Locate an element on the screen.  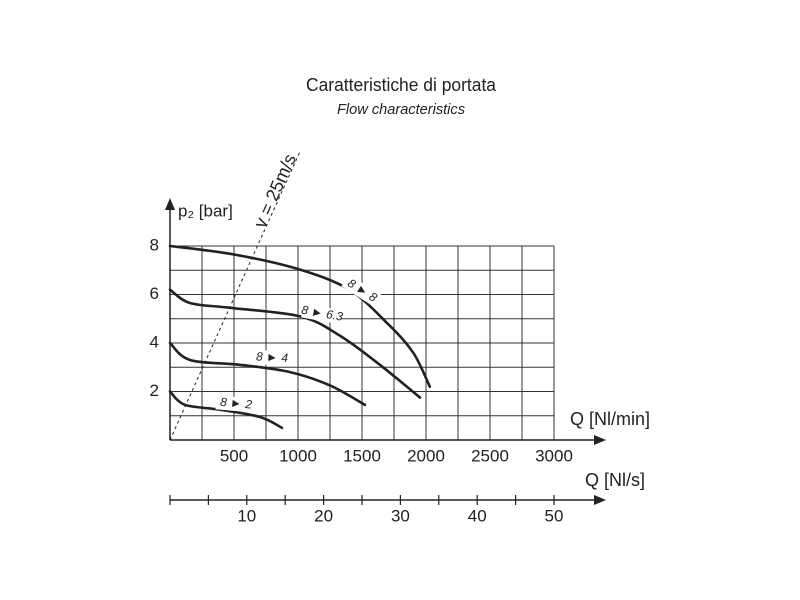
curve-label: 8 ► 4 is located at coordinates (272, 357).